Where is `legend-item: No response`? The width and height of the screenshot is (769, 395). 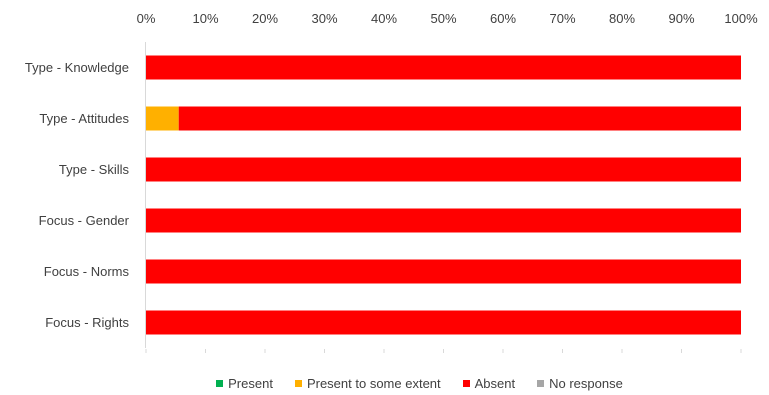
legend-item: No response is located at coordinates (580, 383).